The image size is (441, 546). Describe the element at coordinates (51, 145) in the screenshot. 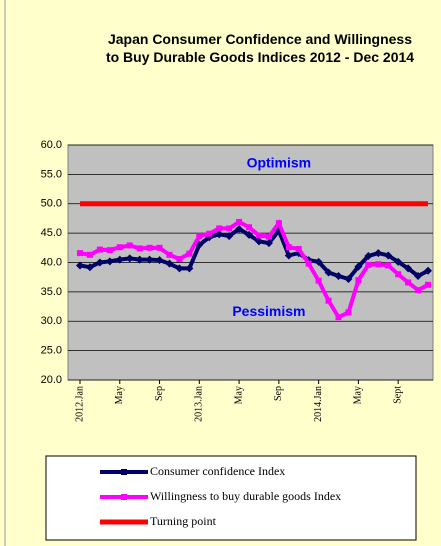

I see `y-tick-label: 60.0` at that location.